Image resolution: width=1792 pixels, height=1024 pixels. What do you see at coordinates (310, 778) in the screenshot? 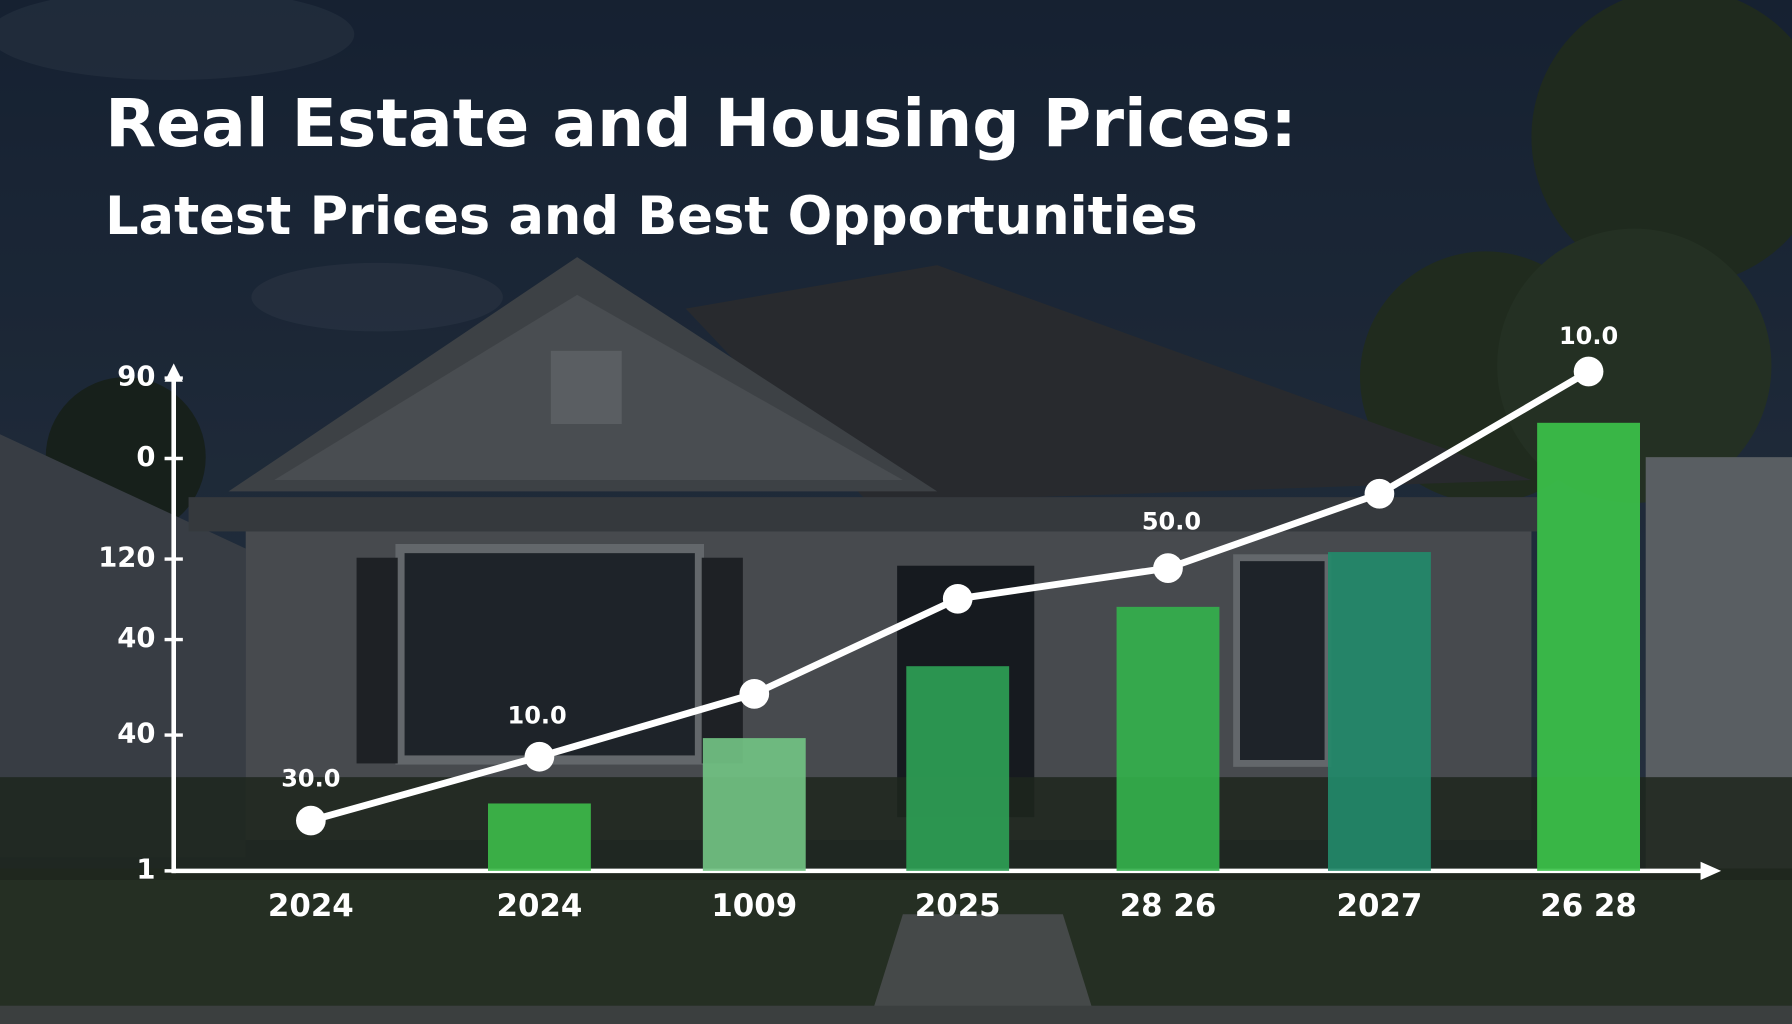
I see `annotation: 30.0` at bounding box center [310, 778].